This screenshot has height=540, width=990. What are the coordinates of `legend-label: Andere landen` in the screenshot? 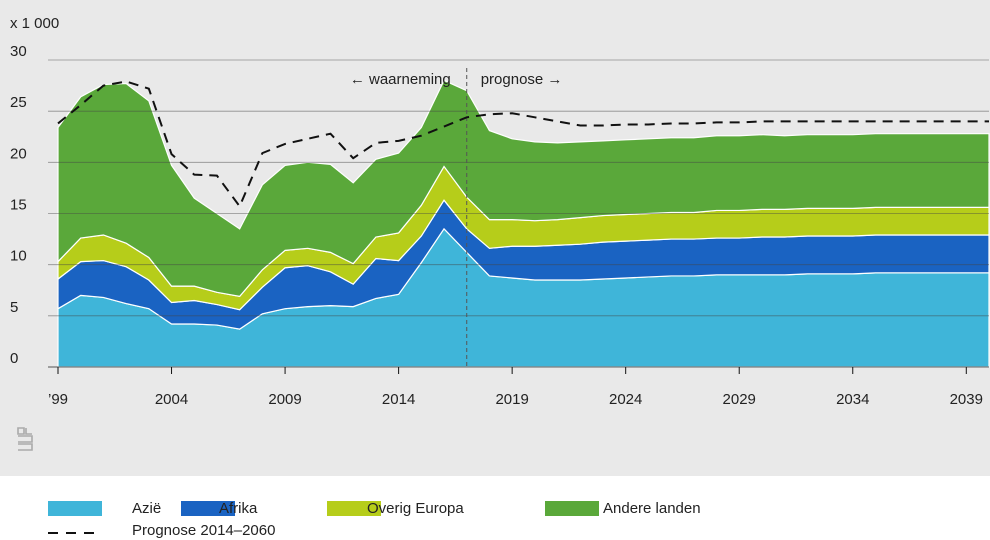 It's located at (652, 508).